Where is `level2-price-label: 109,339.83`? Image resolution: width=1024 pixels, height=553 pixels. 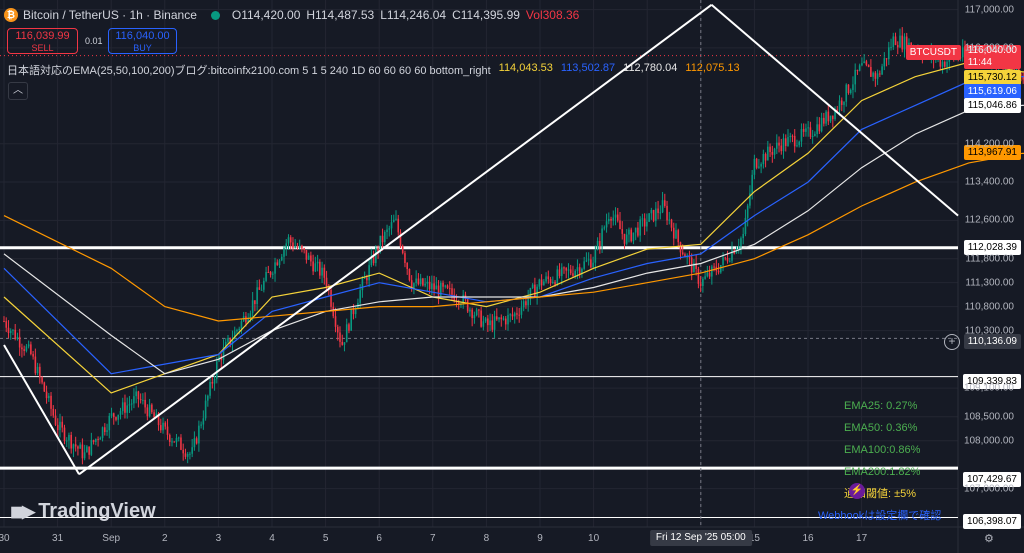 level2-price-label: 109,339.83 is located at coordinates (991, 381).